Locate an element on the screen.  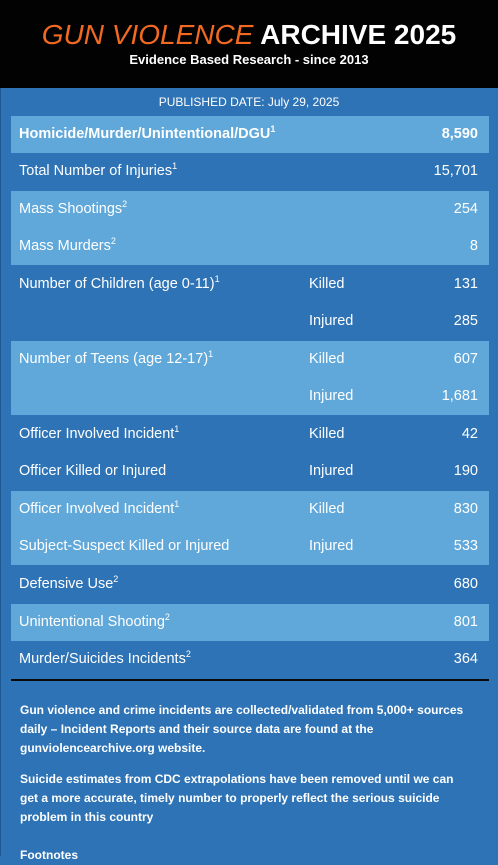
row-value: 801 is located at coordinates (465, 622).